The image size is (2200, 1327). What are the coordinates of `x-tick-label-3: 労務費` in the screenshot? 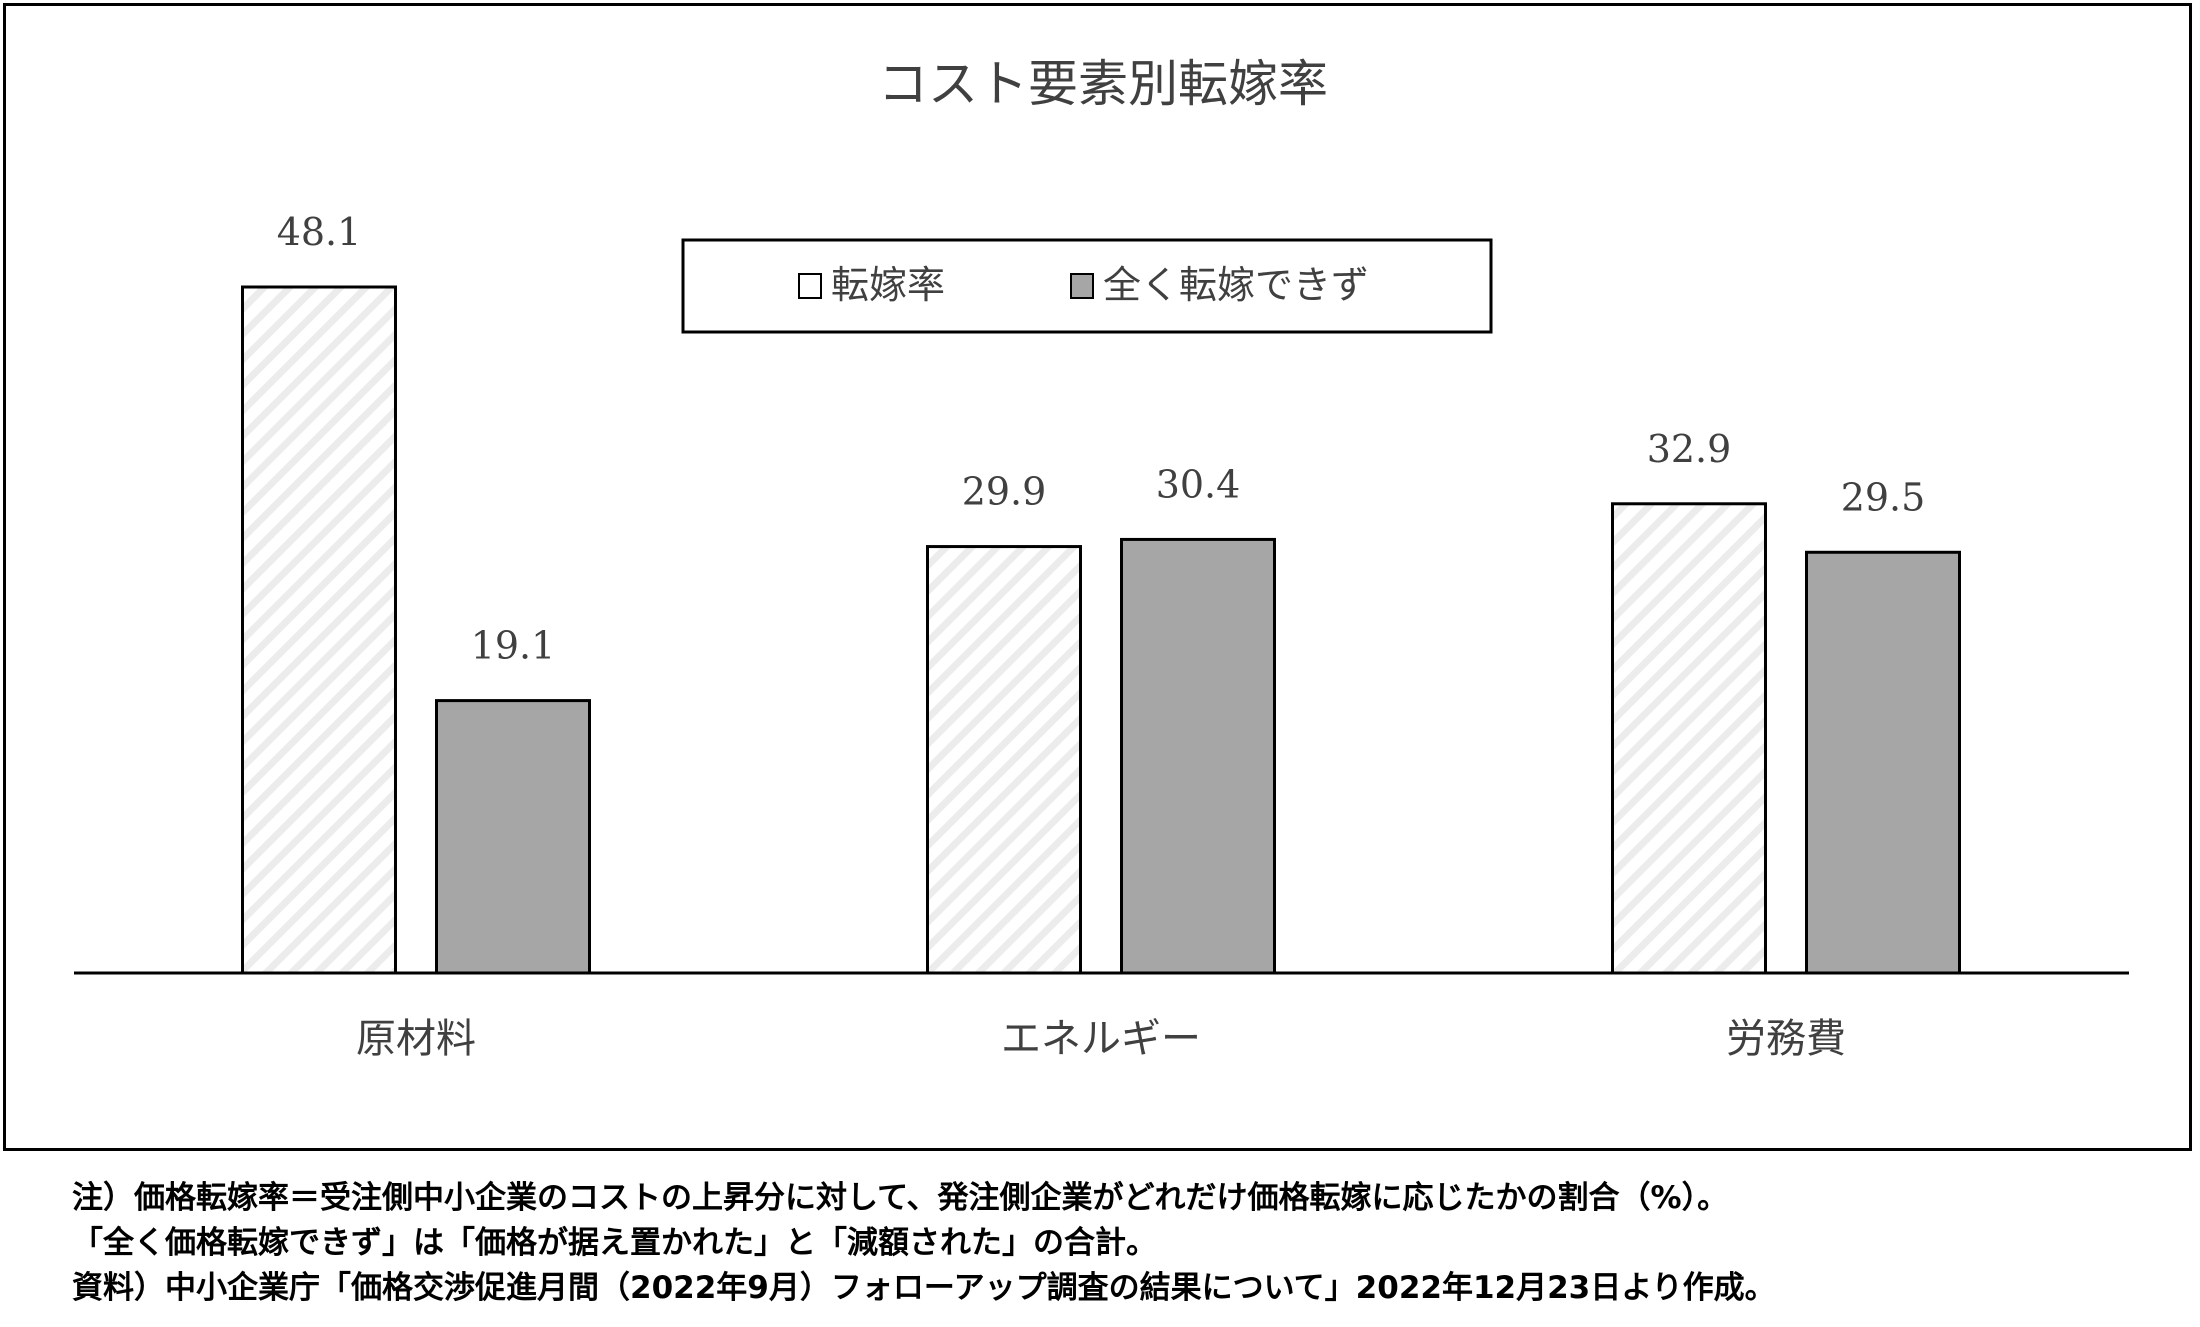 It's located at (1786, 1039).